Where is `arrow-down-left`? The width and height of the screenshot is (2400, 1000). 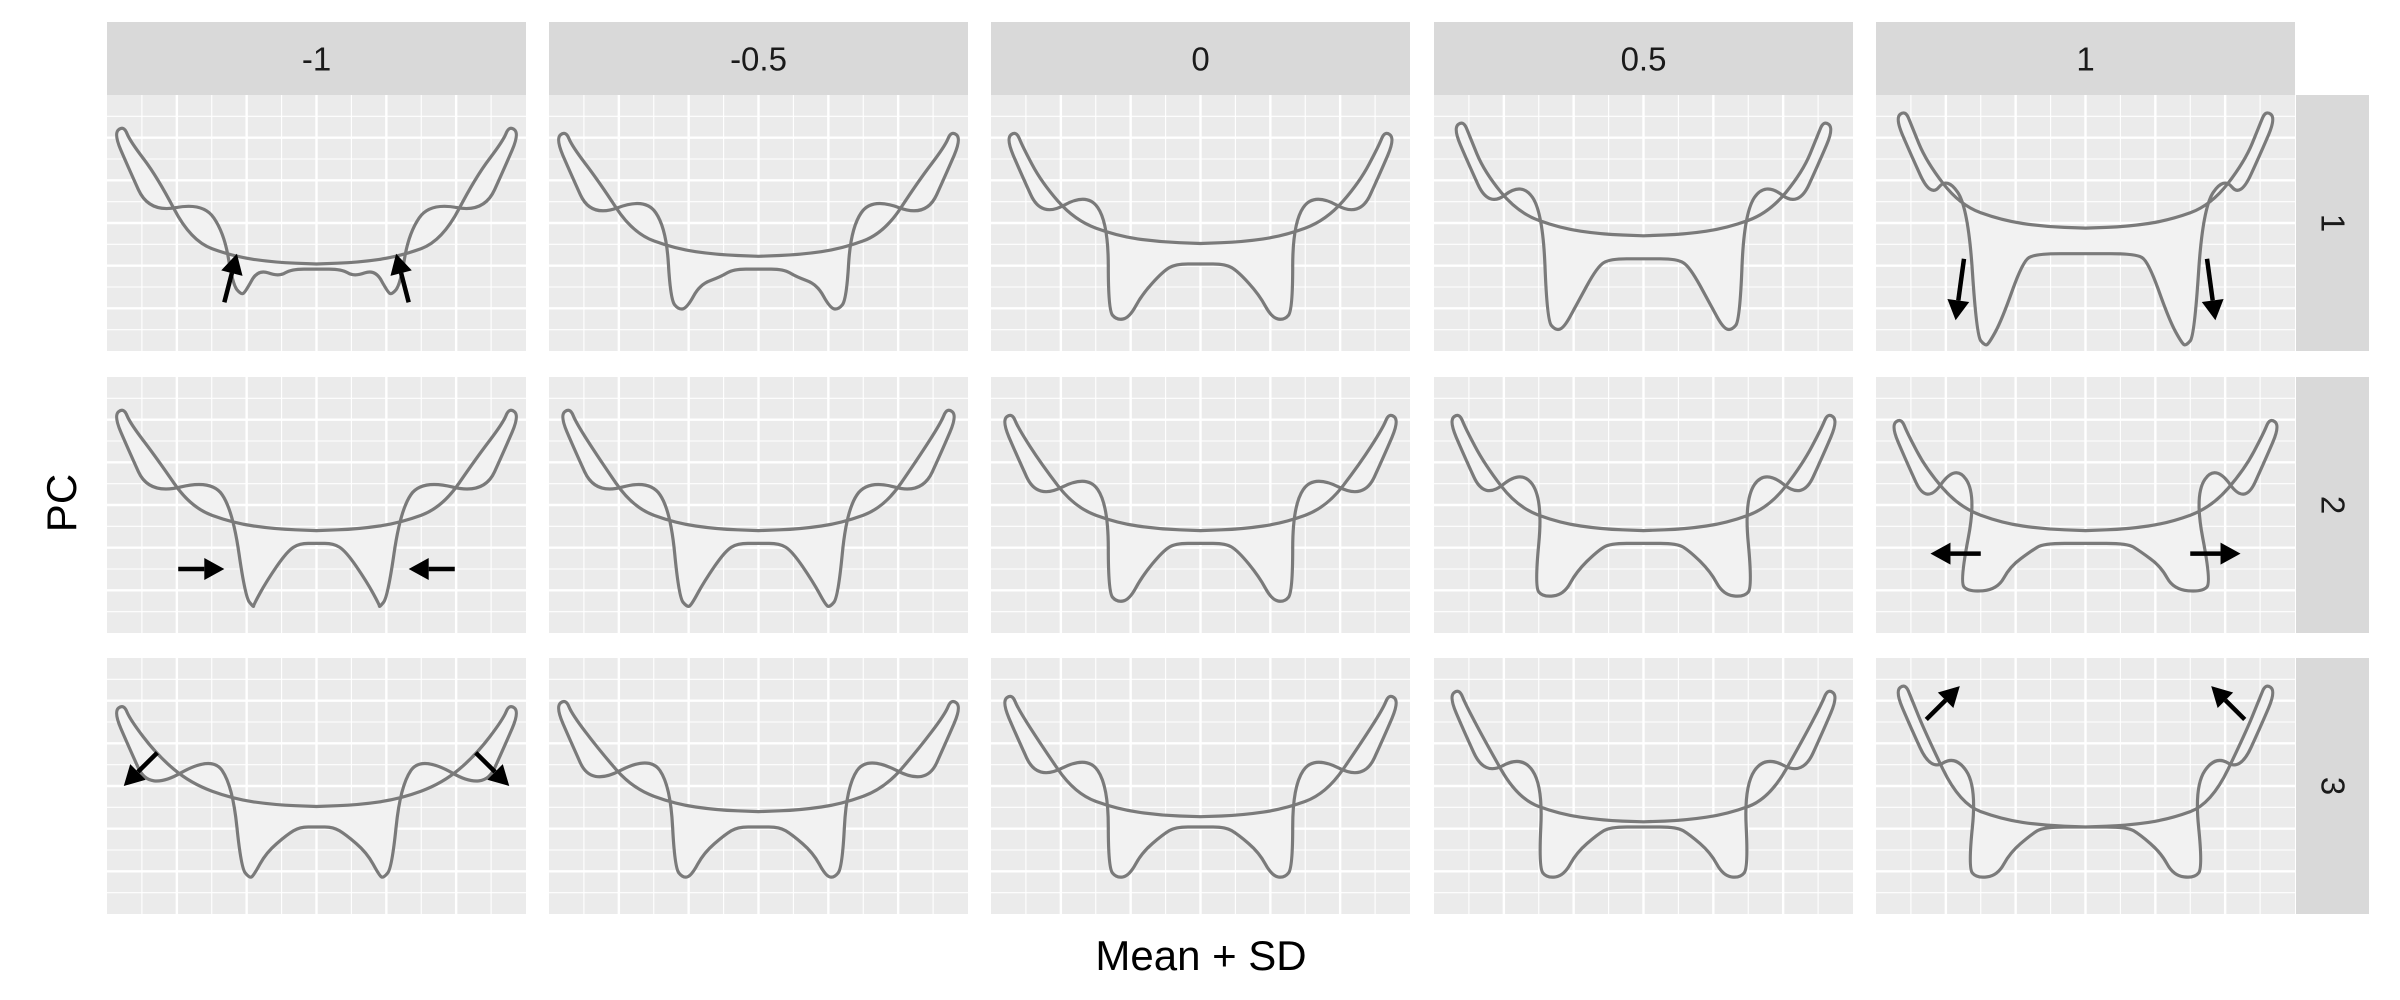 arrow-down-left is located at coordinates (1958, 289).